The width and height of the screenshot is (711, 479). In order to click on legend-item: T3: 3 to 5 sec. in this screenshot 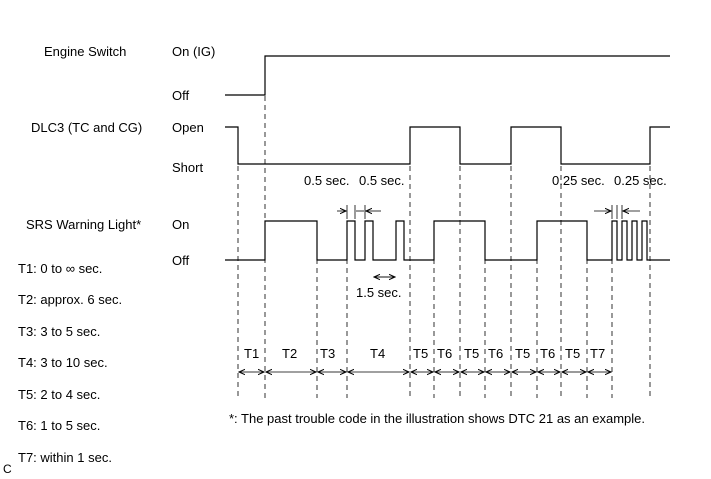, I will do `click(59, 331)`.